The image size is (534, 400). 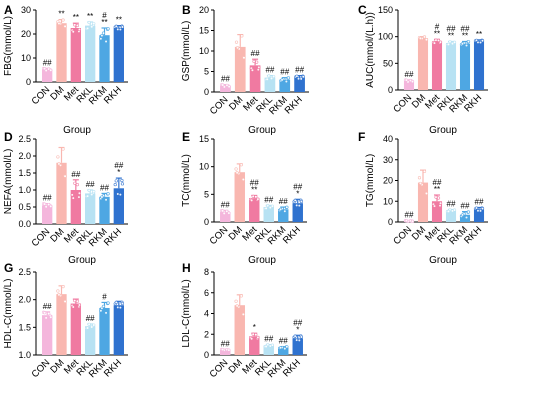 I want to click on y-tick-label: 10, so click(x=204, y=51).